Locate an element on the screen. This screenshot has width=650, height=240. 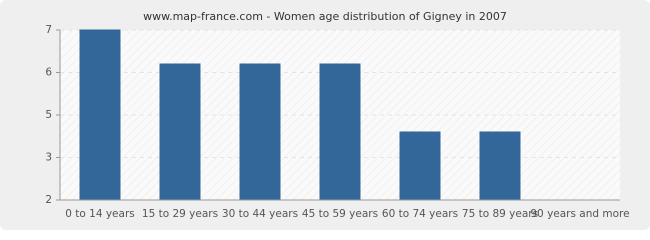
y-tick-label: 2 is located at coordinates (48, 200).